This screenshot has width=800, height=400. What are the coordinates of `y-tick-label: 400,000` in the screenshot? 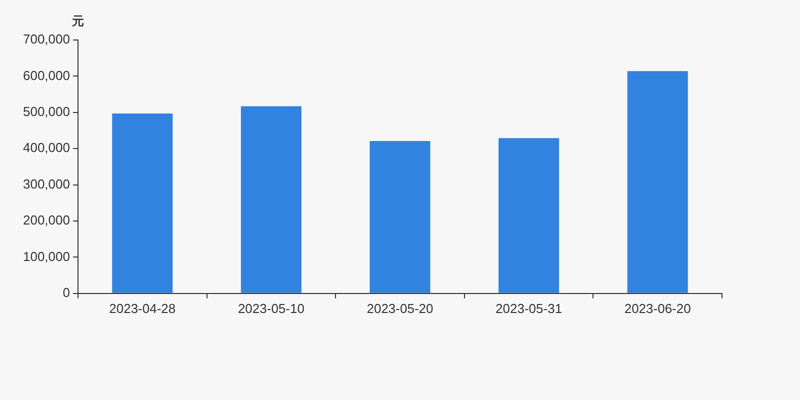 It's located at (46, 148).